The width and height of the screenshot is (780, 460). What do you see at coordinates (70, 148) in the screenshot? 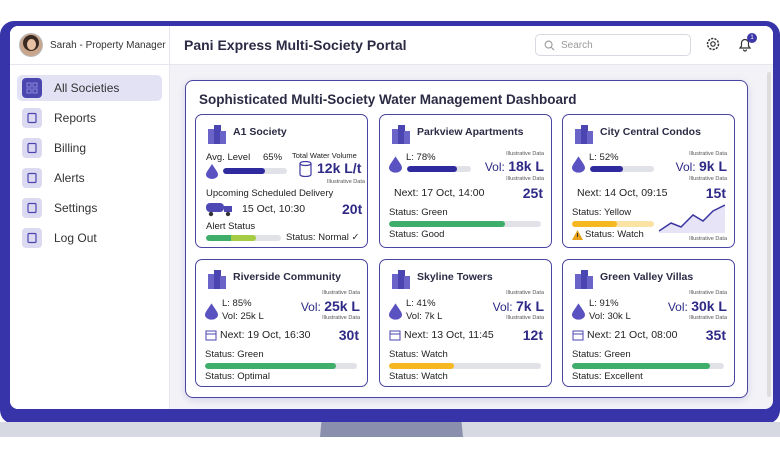
I see `sidebar-item-label: Billing` at bounding box center [70, 148].